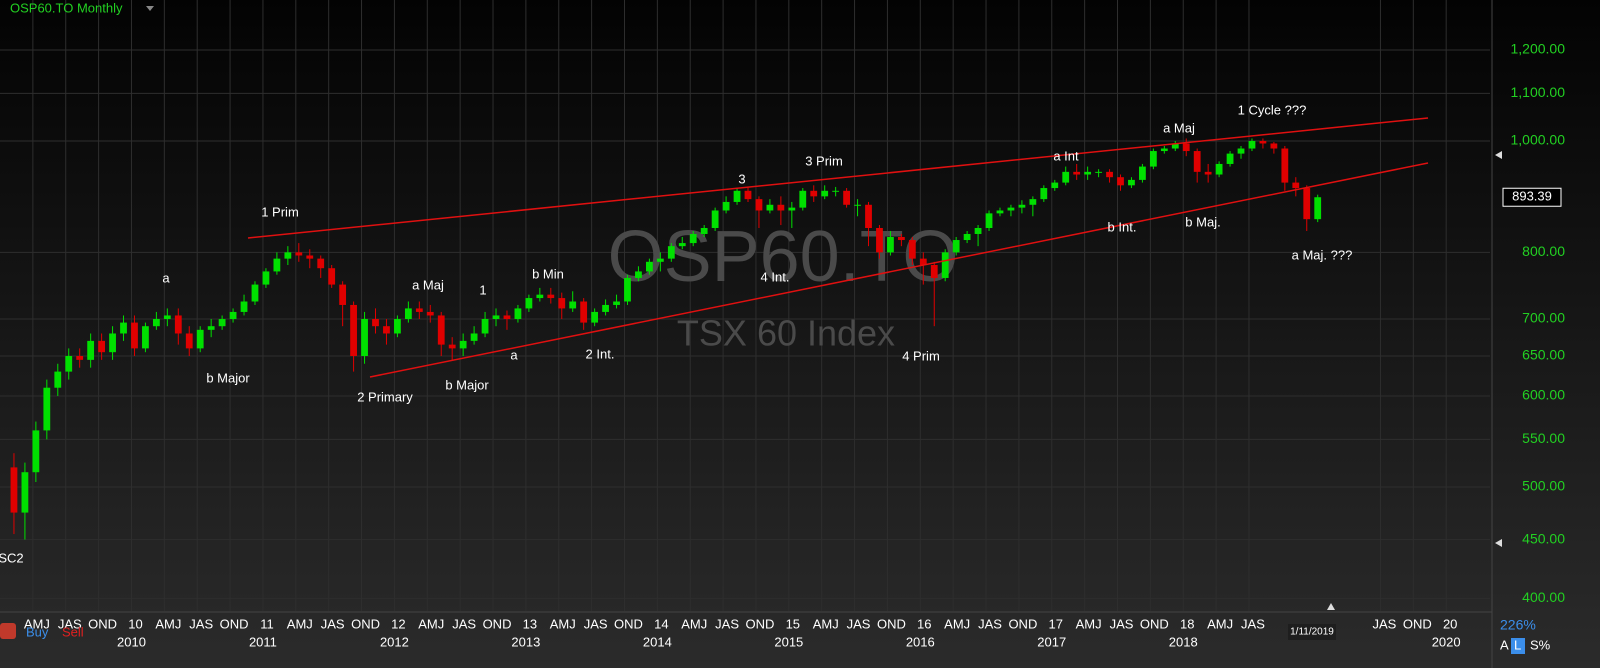  Describe the element at coordinates (1504, 644) in the screenshot. I see `auto-scale: A` at that location.